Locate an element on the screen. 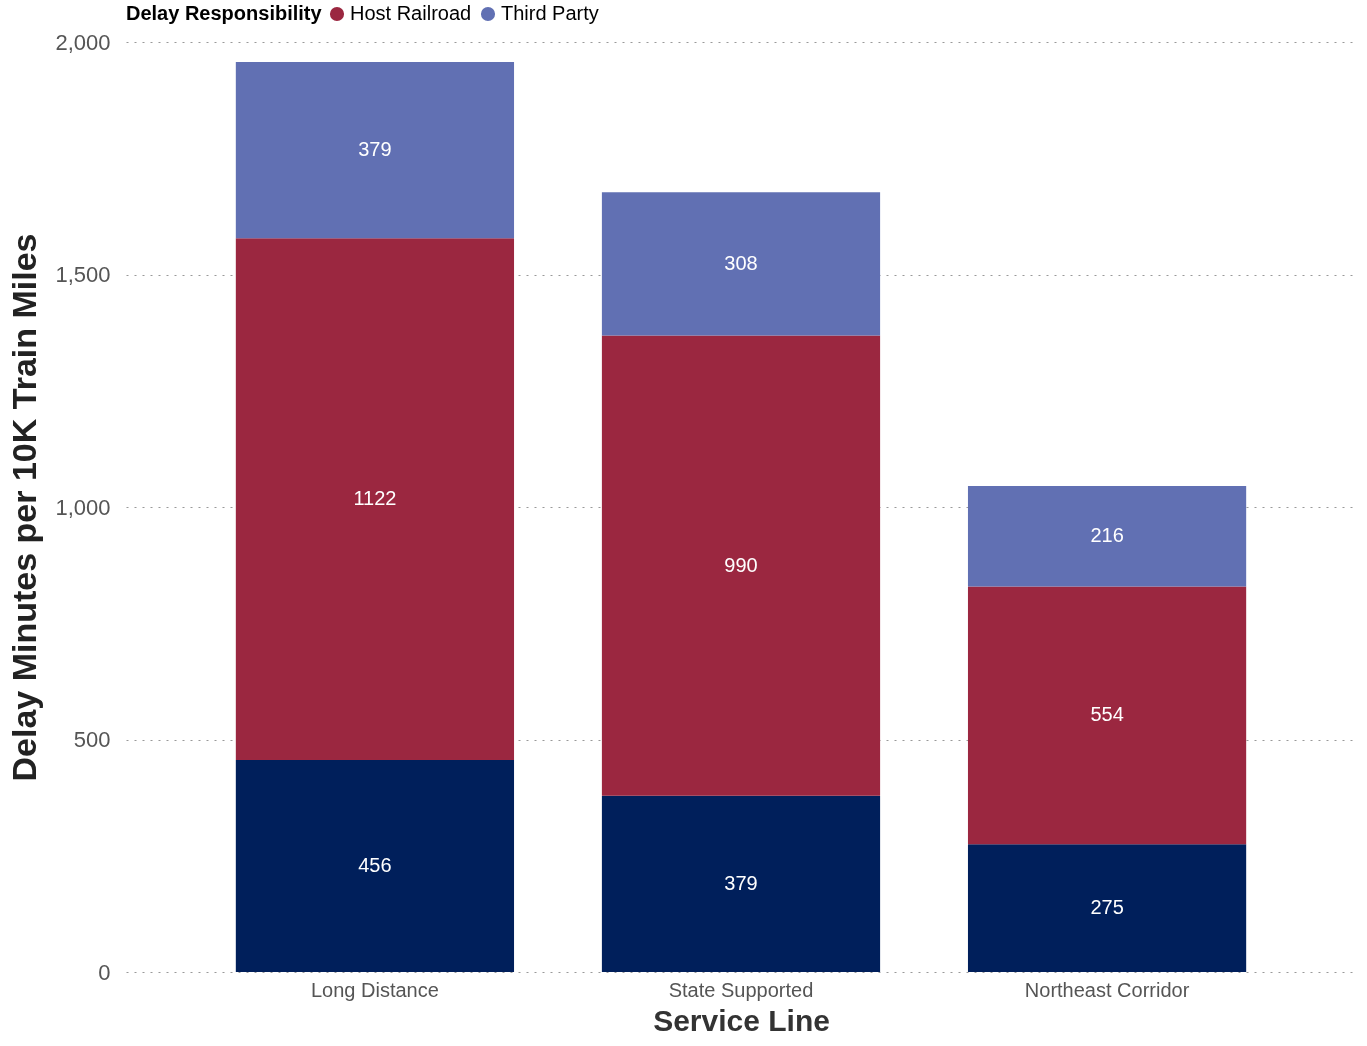  data-label: 456 is located at coordinates (375, 864).